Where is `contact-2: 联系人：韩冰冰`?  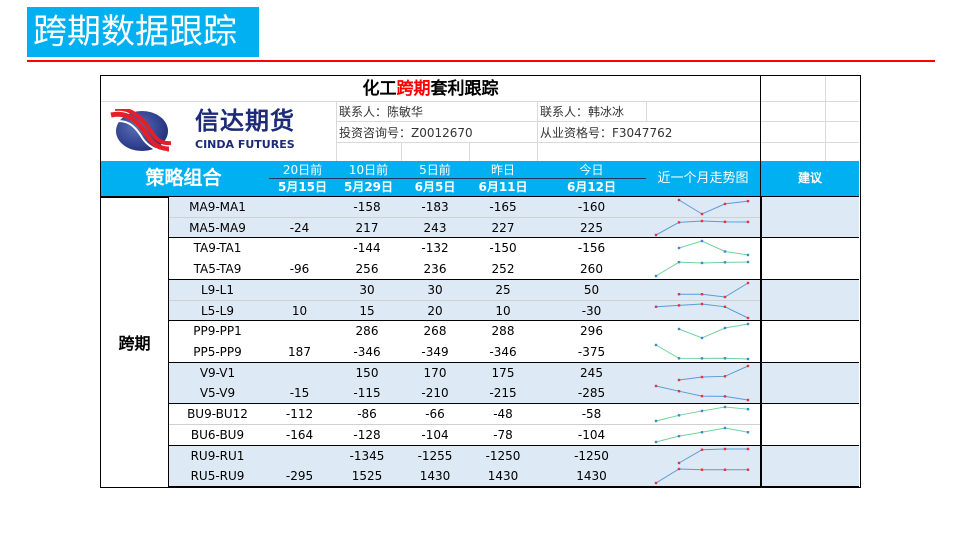 contact-2: 联系人：韩冰冰 is located at coordinates (582, 111).